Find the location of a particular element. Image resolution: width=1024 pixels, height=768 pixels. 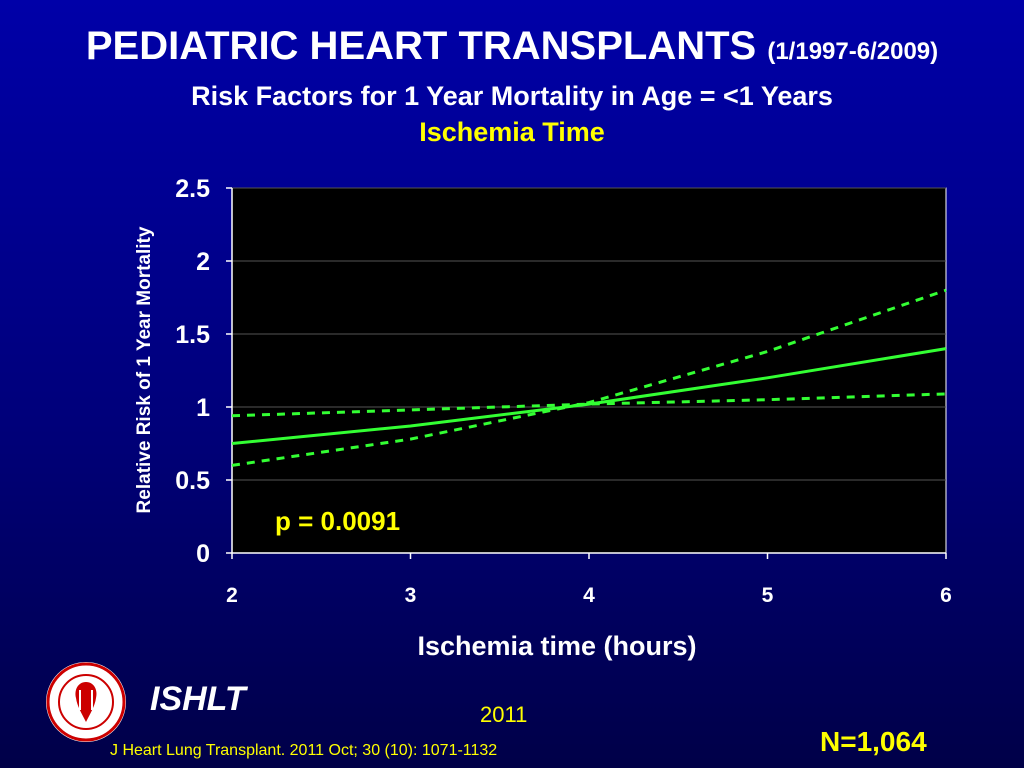

y-tick-label: 0 is located at coordinates (203, 554).